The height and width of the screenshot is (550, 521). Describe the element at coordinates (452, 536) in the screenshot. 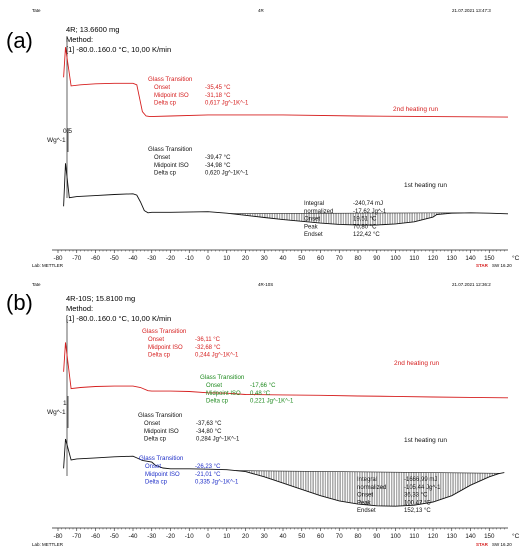

I see `x-tick-label: 130` at that location.